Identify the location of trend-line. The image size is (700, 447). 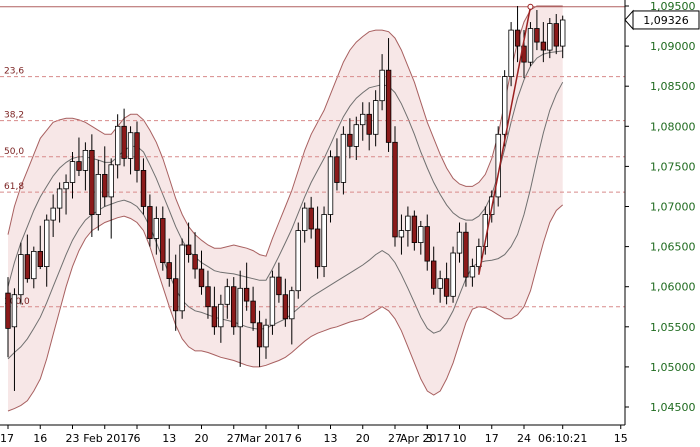
(505, 140).